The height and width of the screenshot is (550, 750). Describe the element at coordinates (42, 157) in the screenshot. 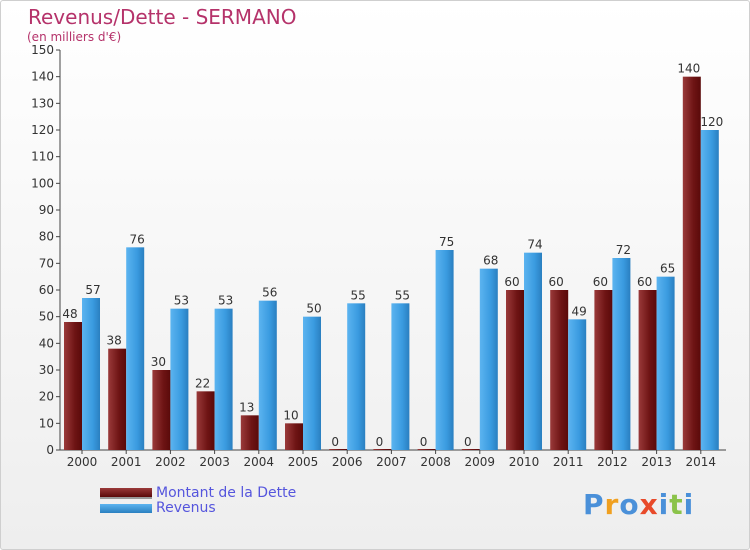

I see `y-tick-label: 110` at that location.